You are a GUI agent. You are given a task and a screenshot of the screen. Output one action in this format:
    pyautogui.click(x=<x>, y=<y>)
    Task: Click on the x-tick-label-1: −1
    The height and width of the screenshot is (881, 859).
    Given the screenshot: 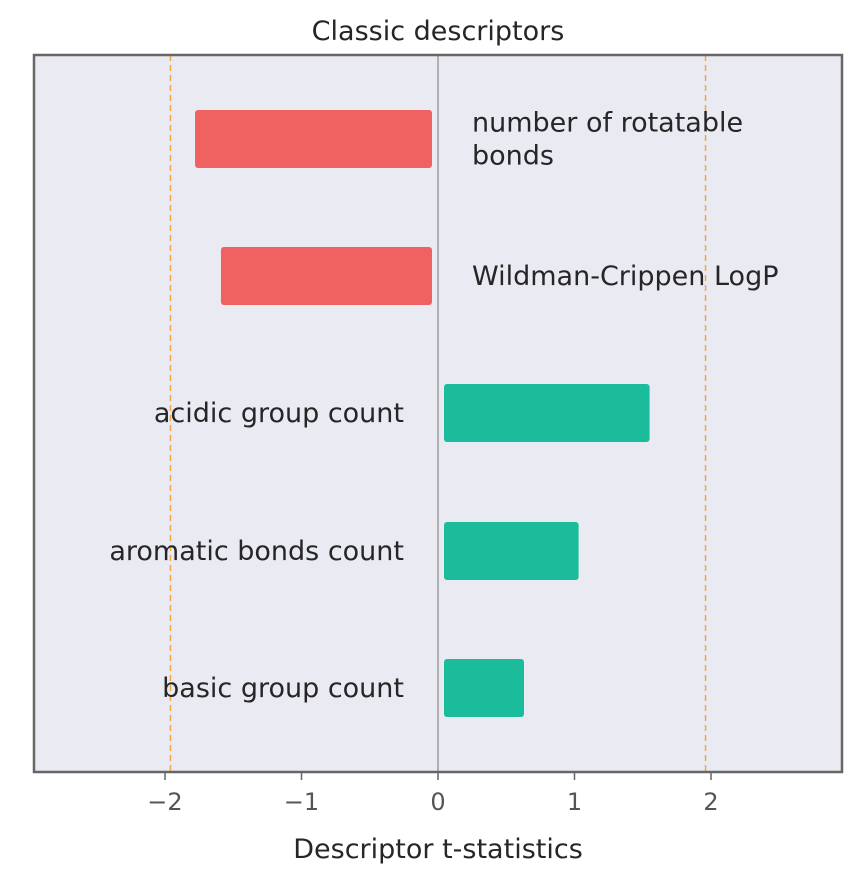 What is the action you would take?
    pyautogui.click(x=301, y=802)
    